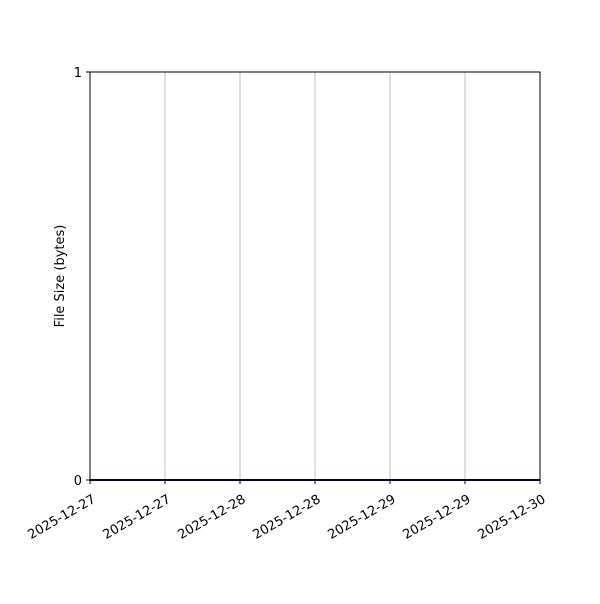 This screenshot has width=600, height=604. What do you see at coordinates (82, 277) in the screenshot?
I see `y-axis: 01` at bounding box center [82, 277].